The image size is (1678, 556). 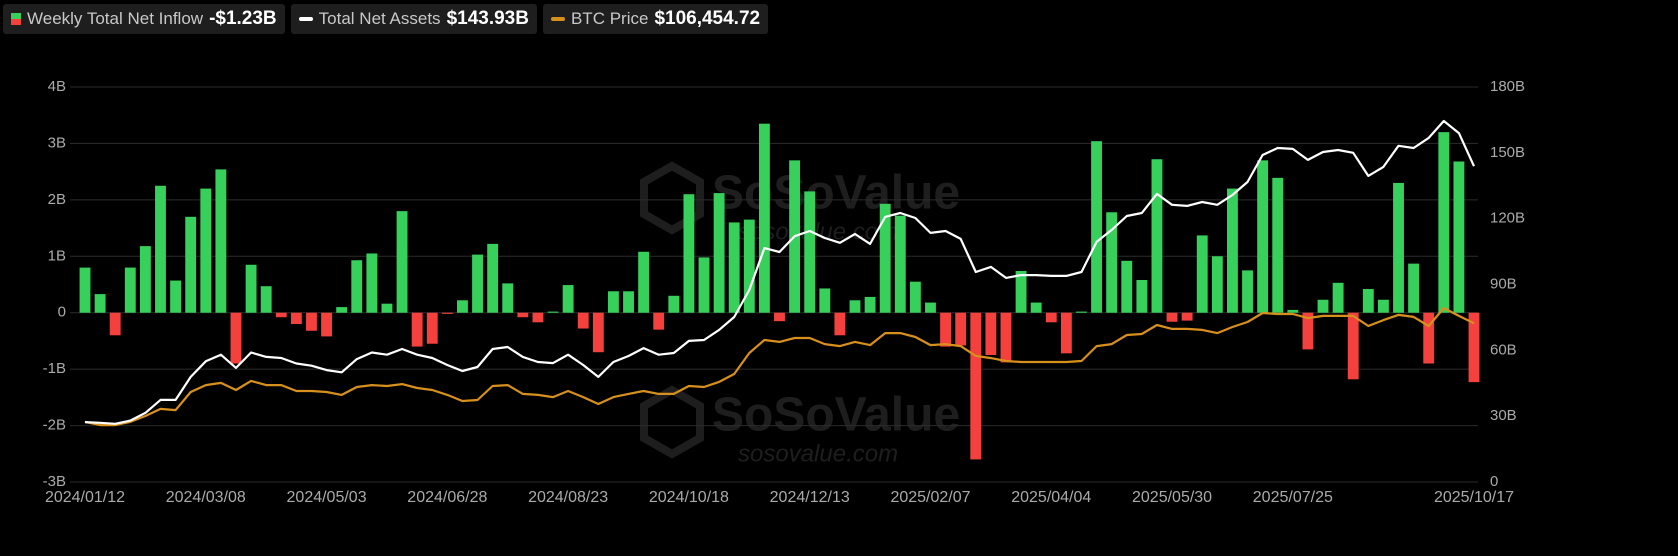 What do you see at coordinates (1494, 481) in the screenshot?
I see `y2-tick-label: 0` at bounding box center [1494, 481].